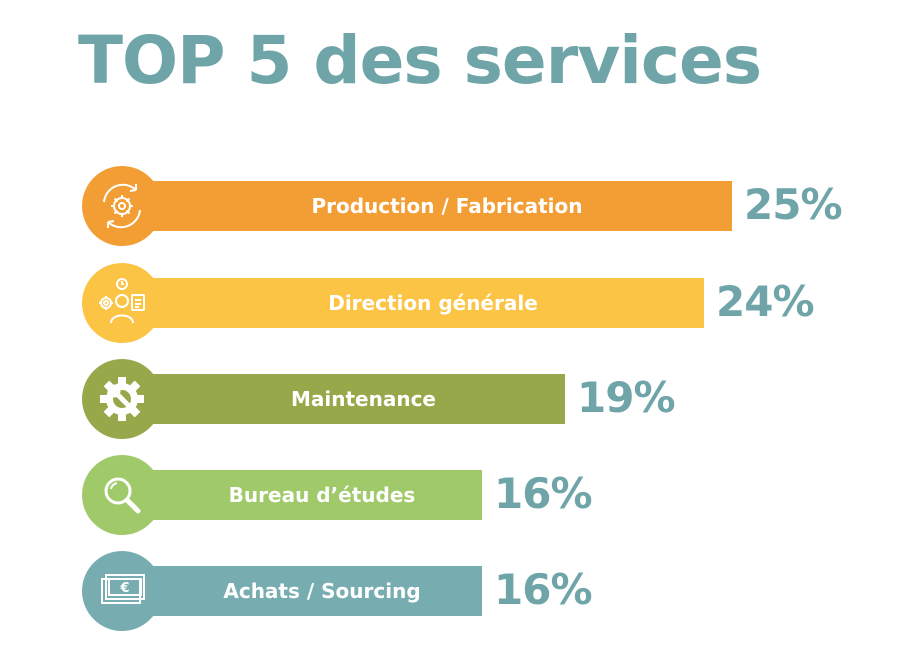 Image resolution: width=918 pixels, height=665 pixels. Describe the element at coordinates (122, 303) in the screenshot. I see `manager-tasks-icon` at that location.